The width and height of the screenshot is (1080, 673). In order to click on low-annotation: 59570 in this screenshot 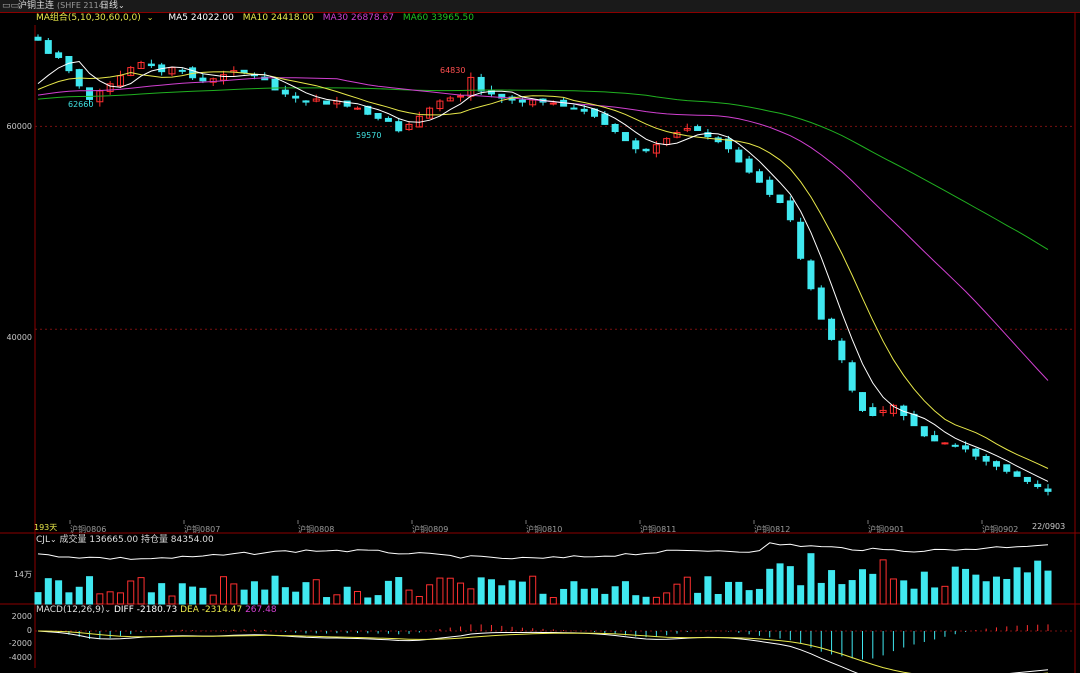, I will do `click(369, 135)`.